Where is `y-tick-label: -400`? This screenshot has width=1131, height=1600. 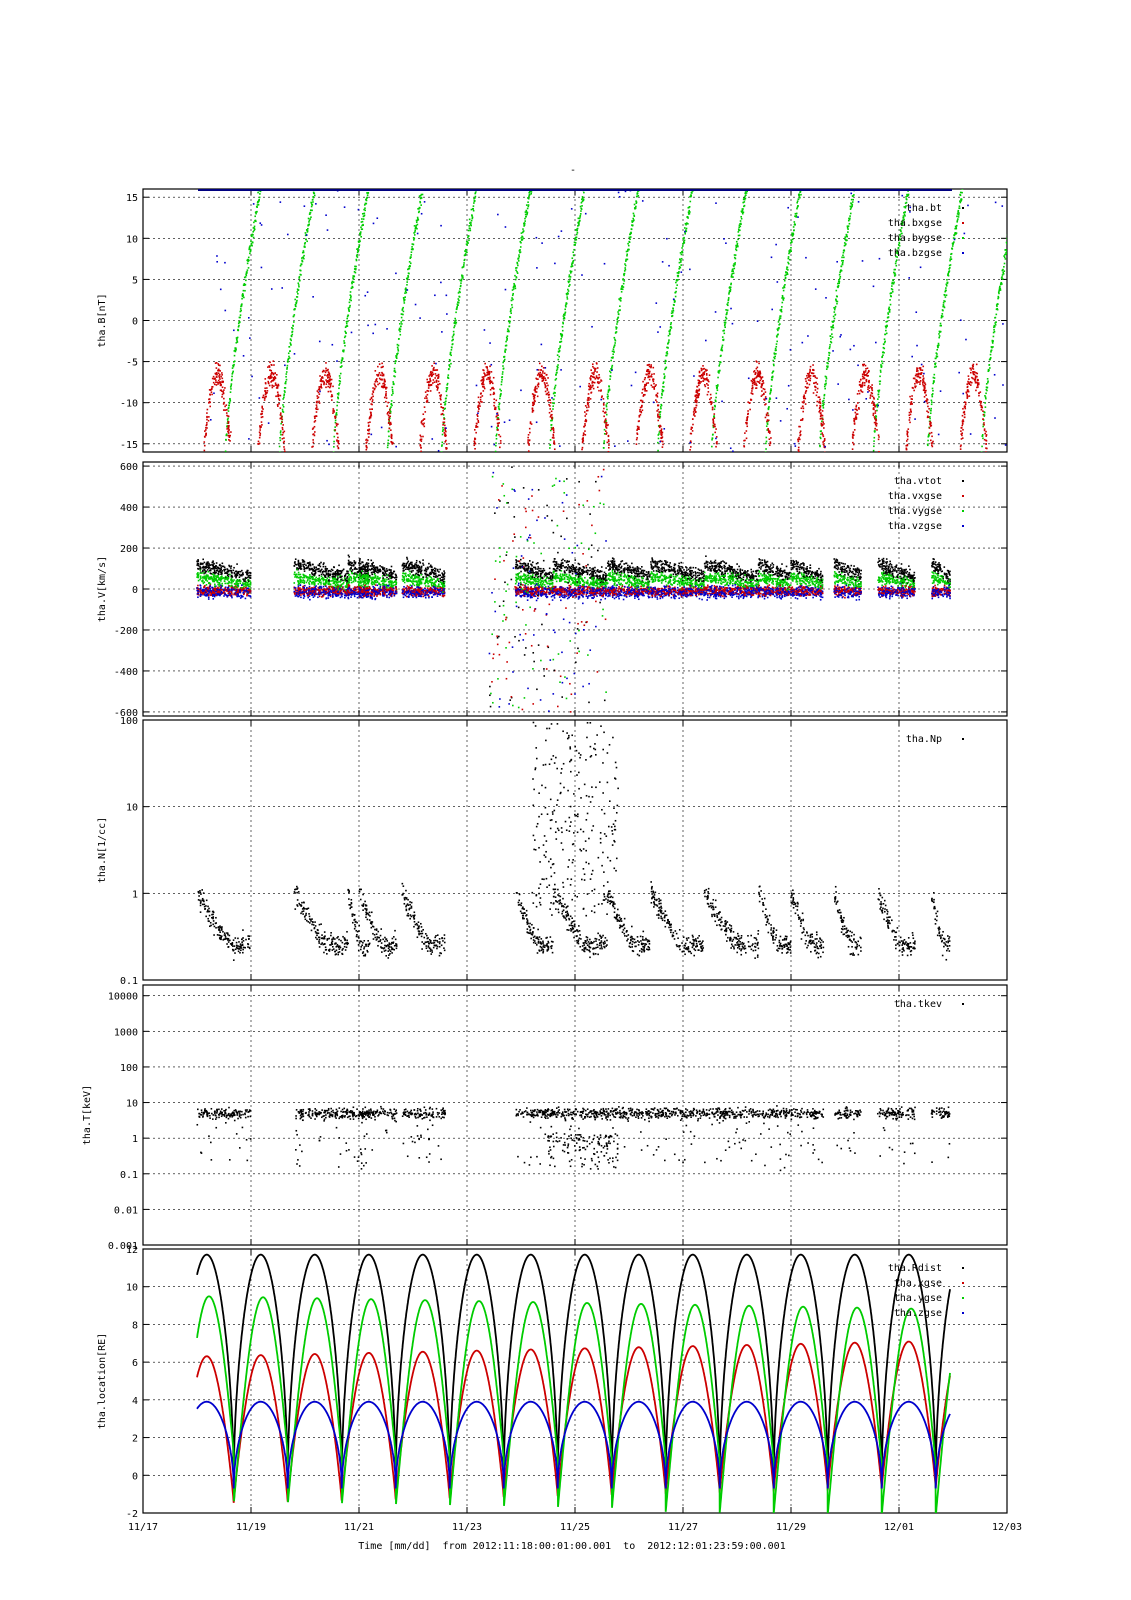
y-tick-label: -400 is located at coordinates (126, 672).